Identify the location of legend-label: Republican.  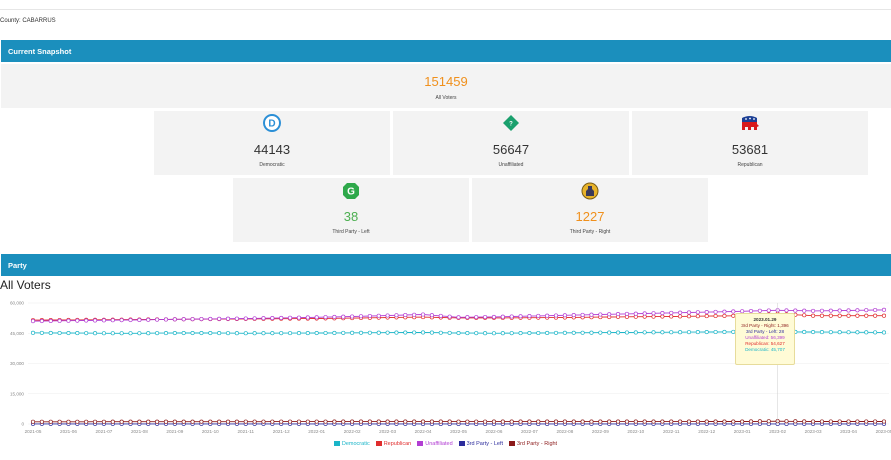
(397, 444).